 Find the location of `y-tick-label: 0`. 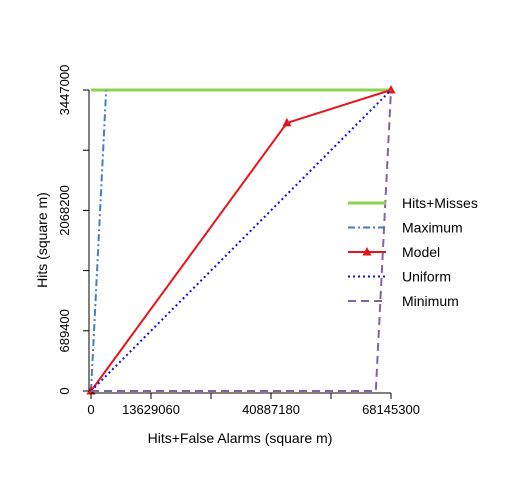

y-tick-label: 0 is located at coordinates (64, 390).